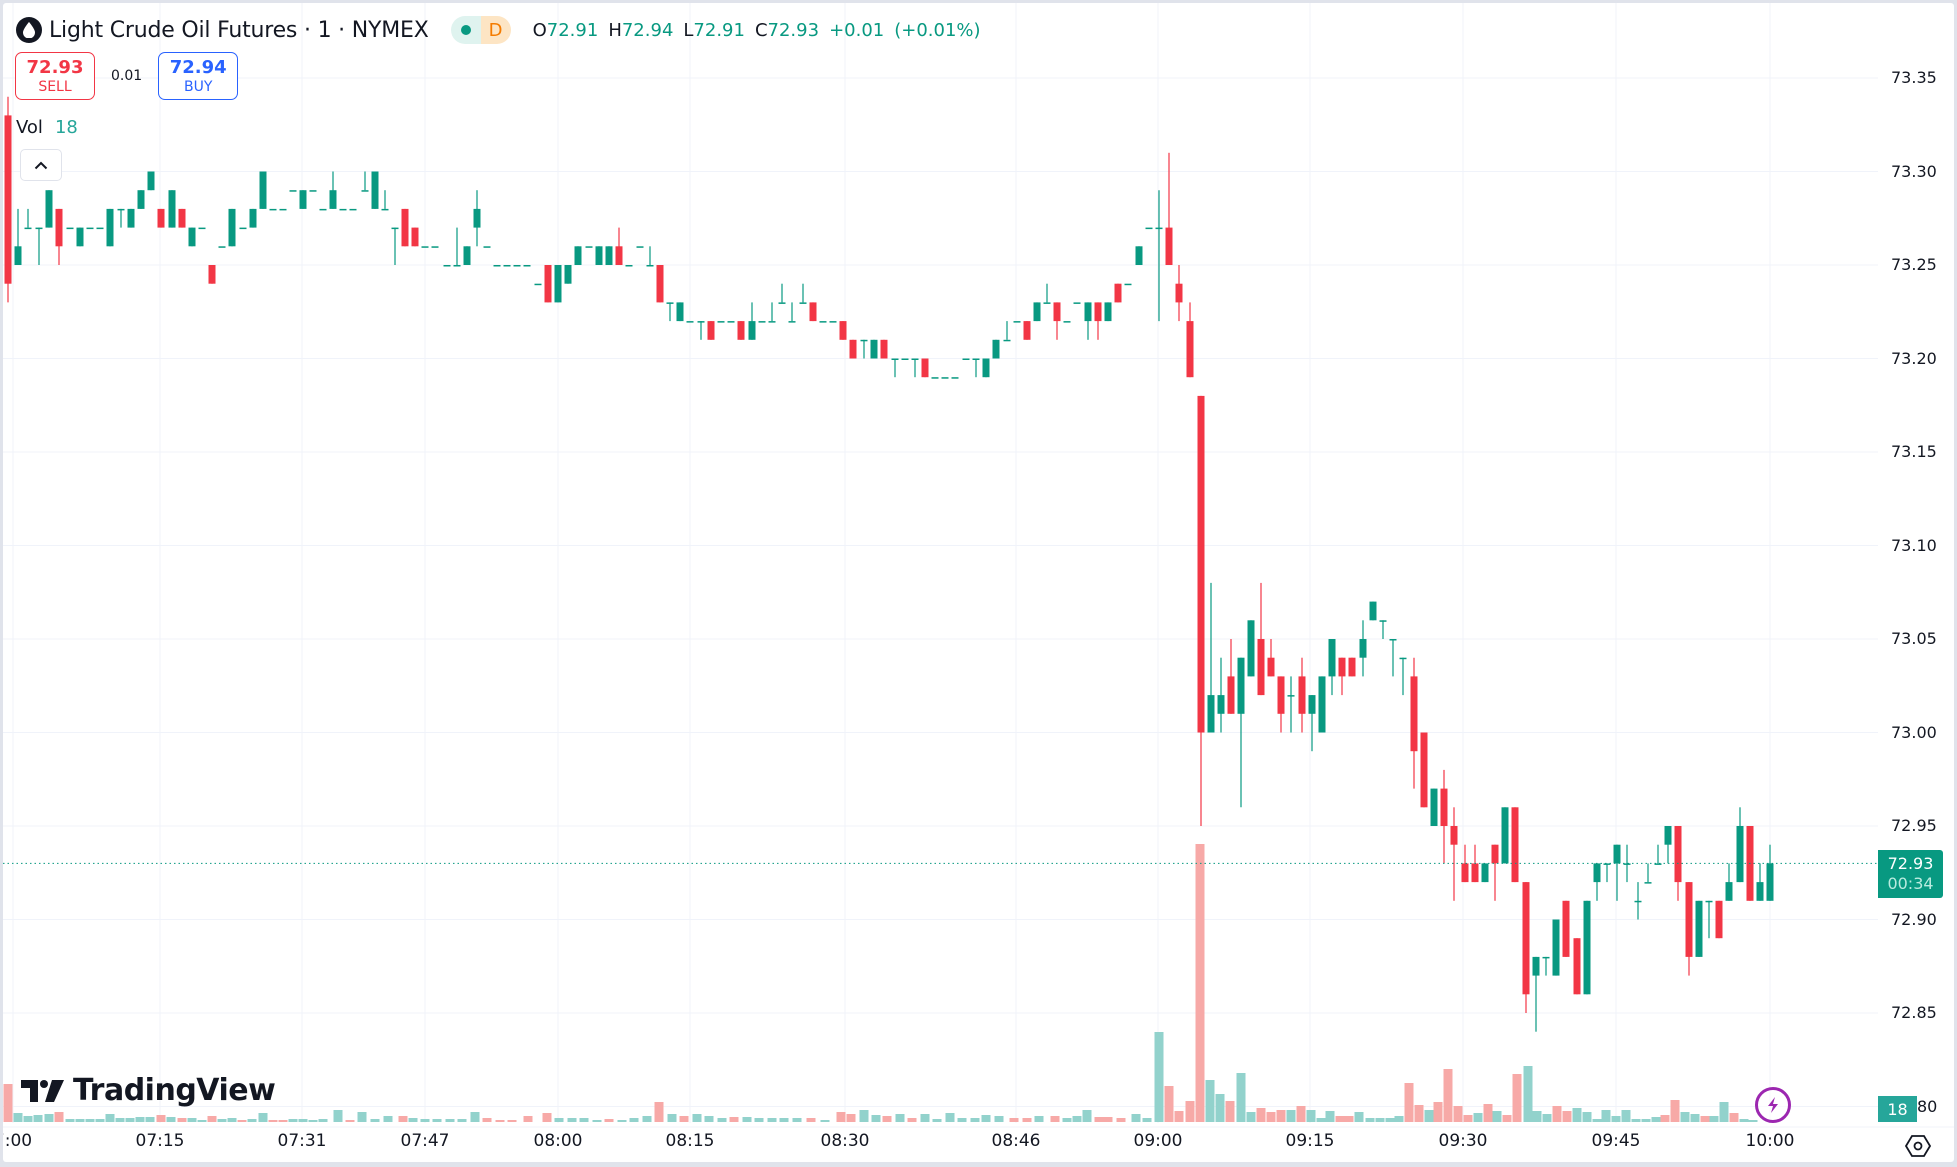 This screenshot has width=1957, height=1167. What do you see at coordinates (198, 86) in the screenshot?
I see `buy-label: BUY` at bounding box center [198, 86].